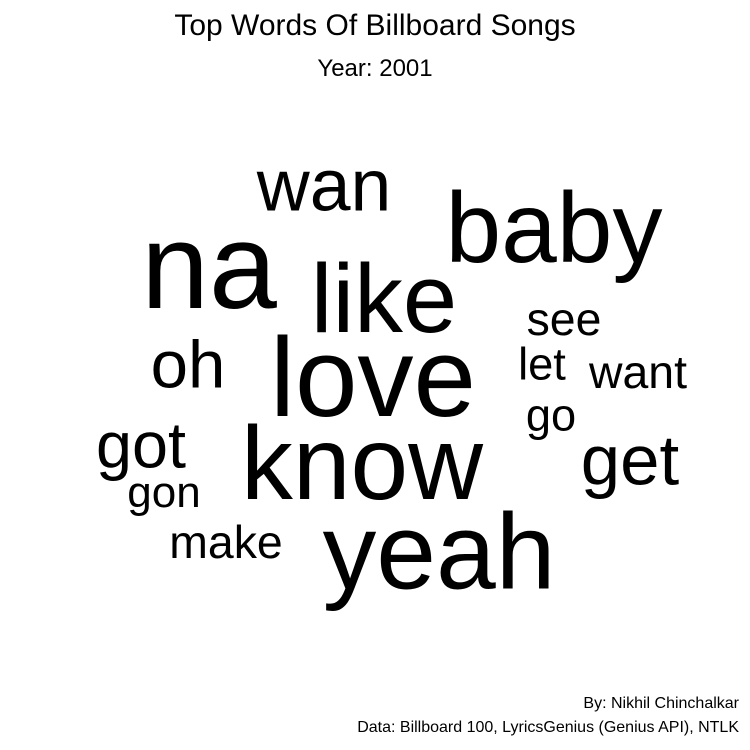 The image size is (750, 750). I want to click on word-let: let, so click(542, 364).